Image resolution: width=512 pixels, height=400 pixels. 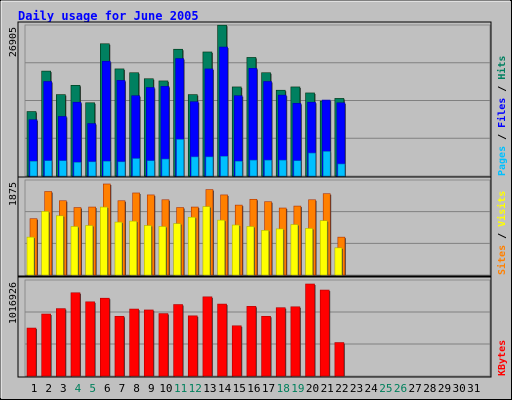 I want to click on chart-title: Daily usage for June 2005, so click(x=108, y=16).